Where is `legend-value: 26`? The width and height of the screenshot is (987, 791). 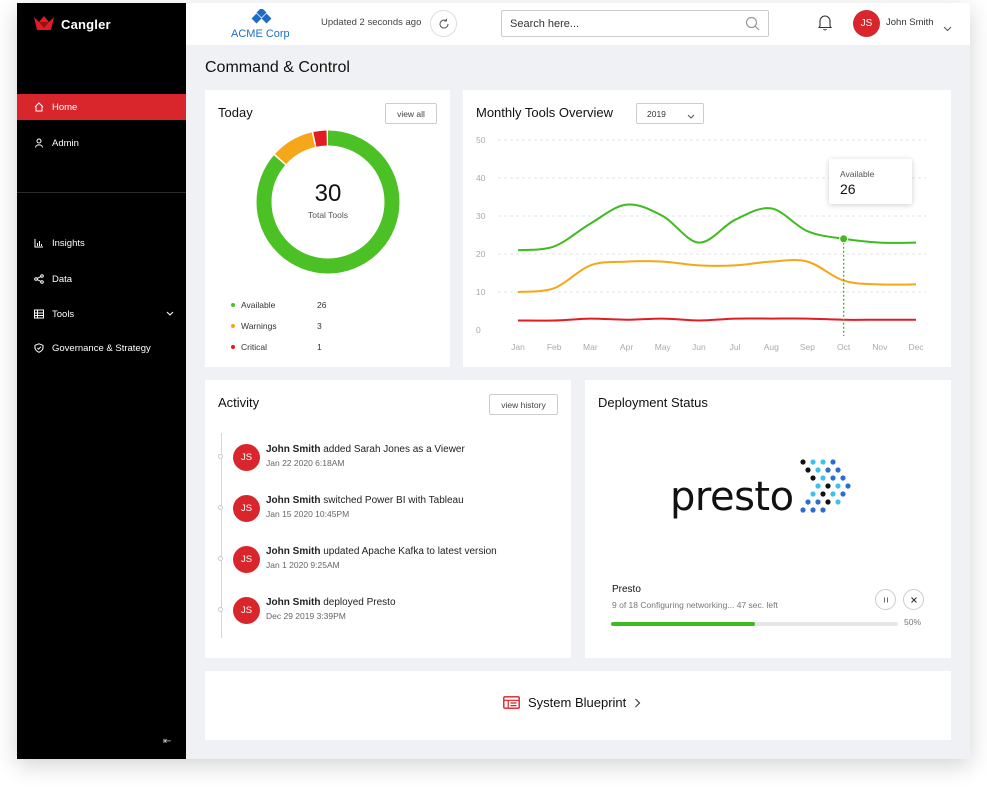
legend-value: 26 is located at coordinates (322, 305).